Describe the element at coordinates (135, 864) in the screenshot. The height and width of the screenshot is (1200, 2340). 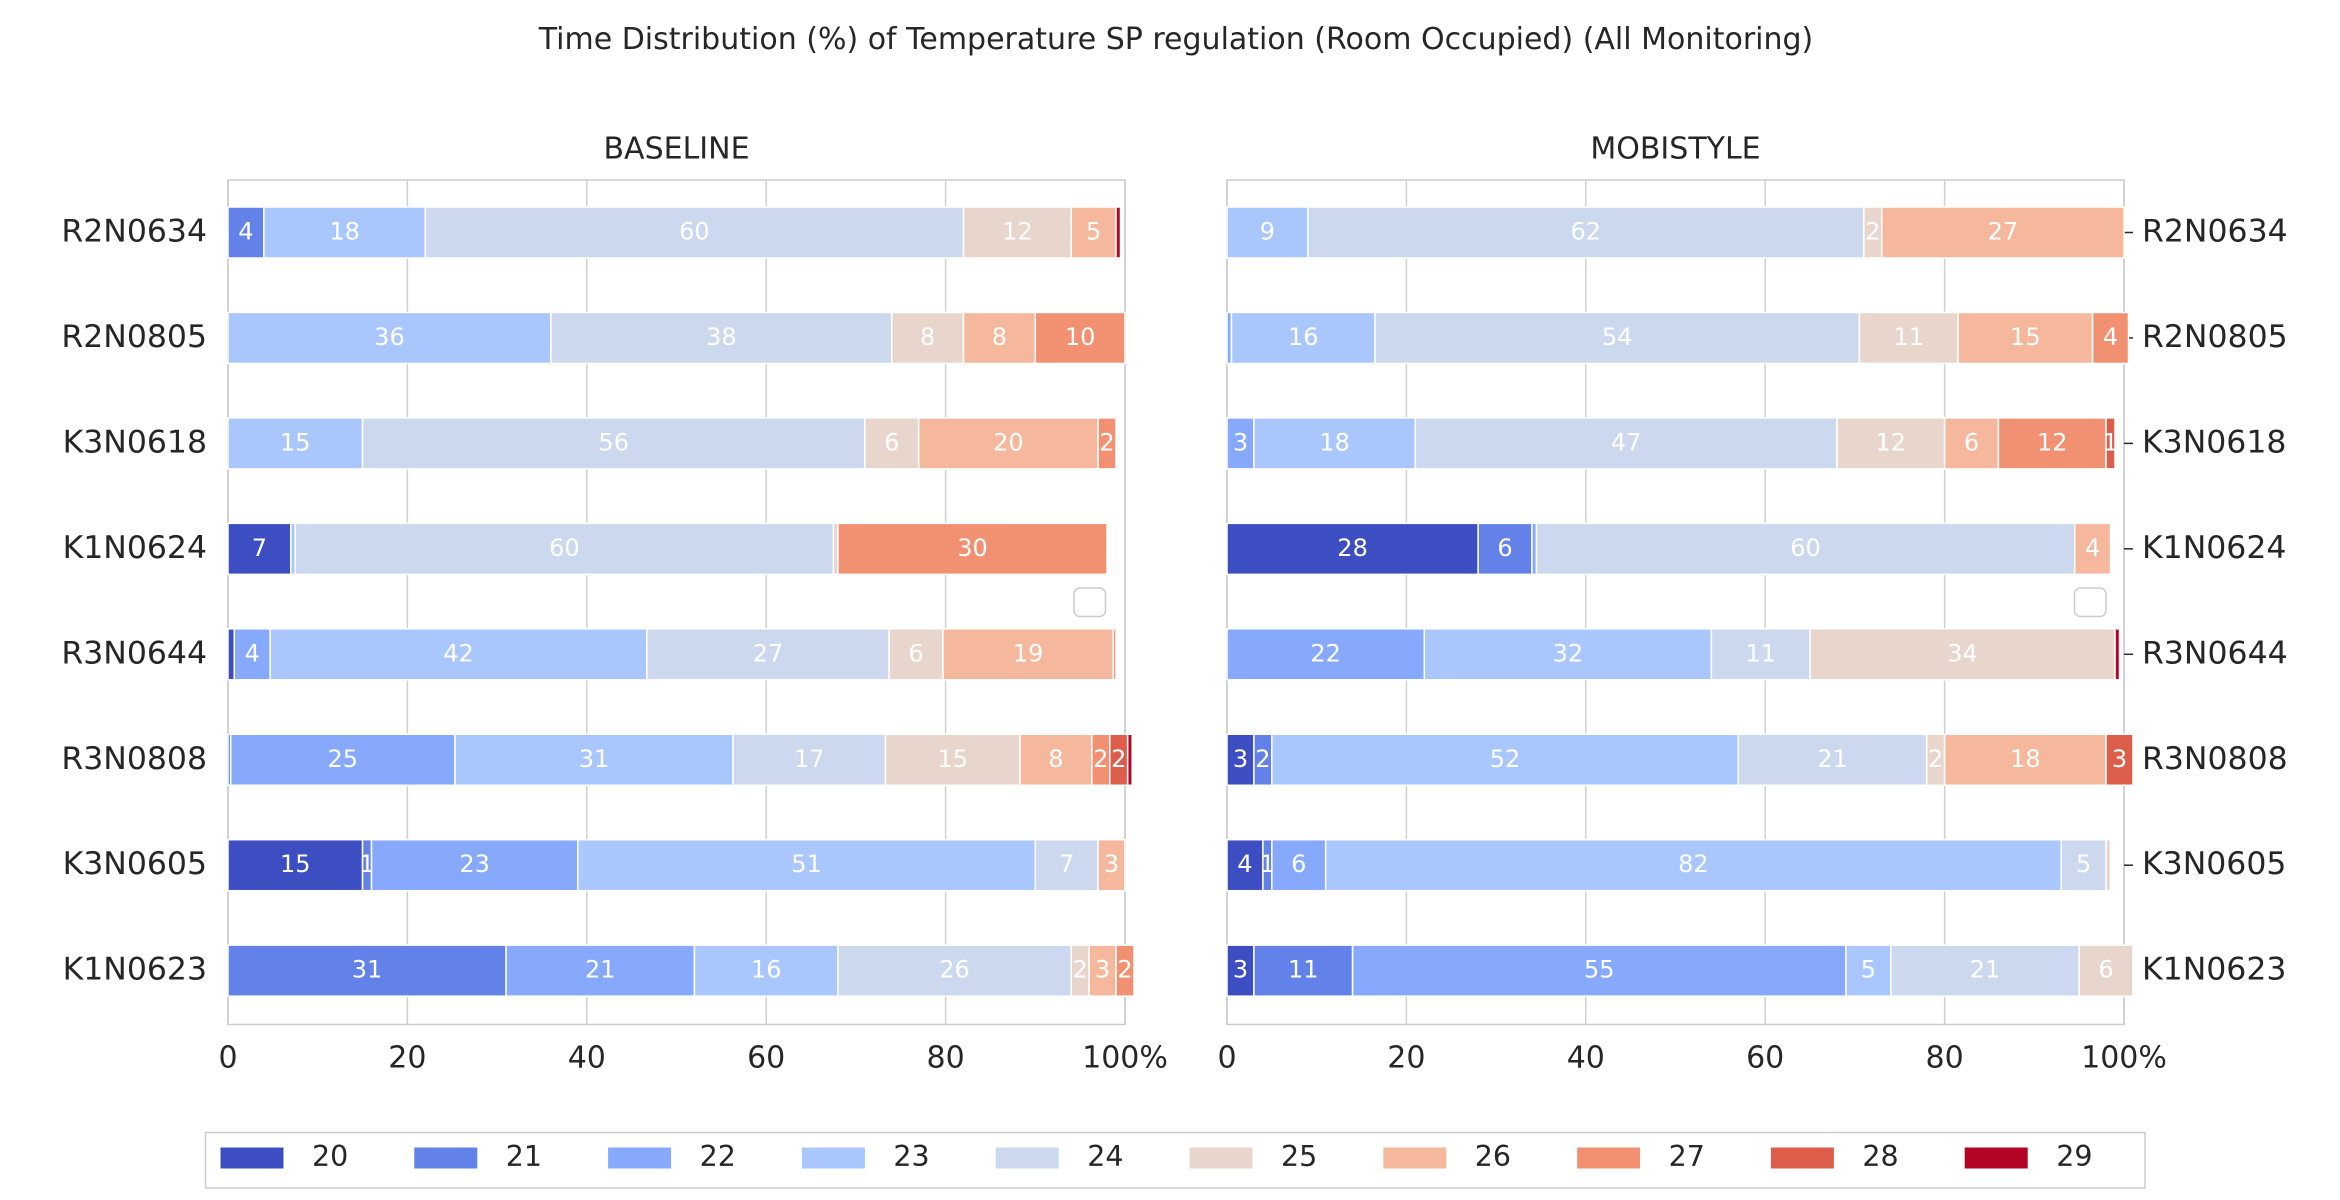
I see `y-tick-label: K3N0605` at that location.